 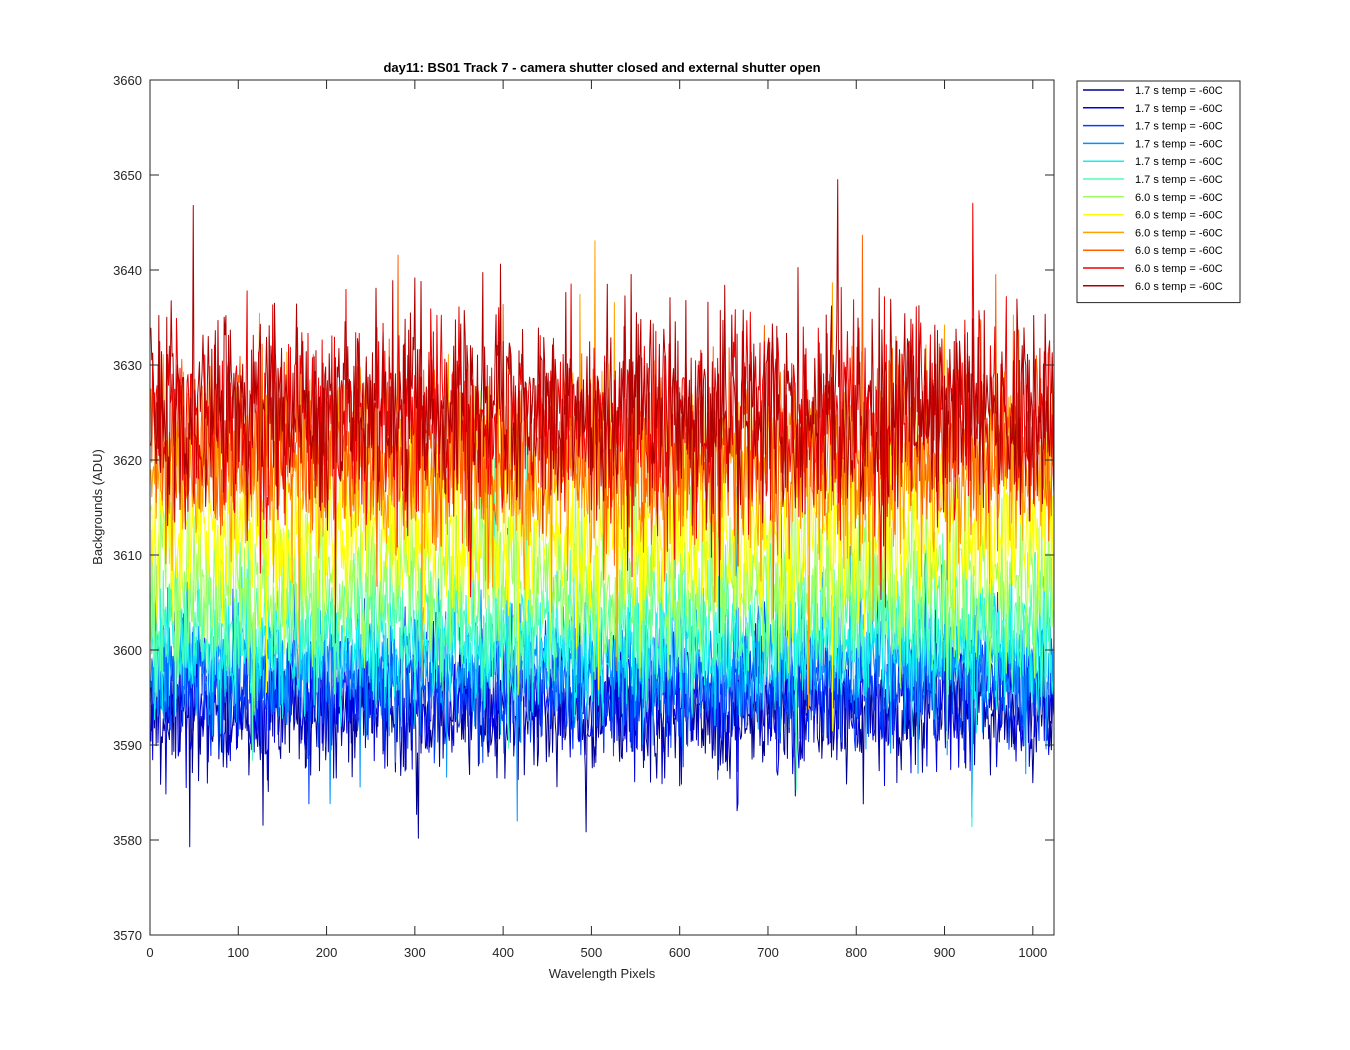 What do you see at coordinates (127, 460) in the screenshot?
I see `y-tick-label: 3620` at bounding box center [127, 460].